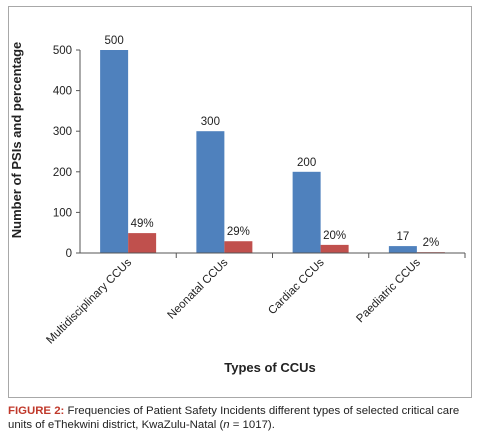 The image size is (481, 442). What do you see at coordinates (62, 213) in the screenshot?
I see `y-tick-label: 100` at bounding box center [62, 213].